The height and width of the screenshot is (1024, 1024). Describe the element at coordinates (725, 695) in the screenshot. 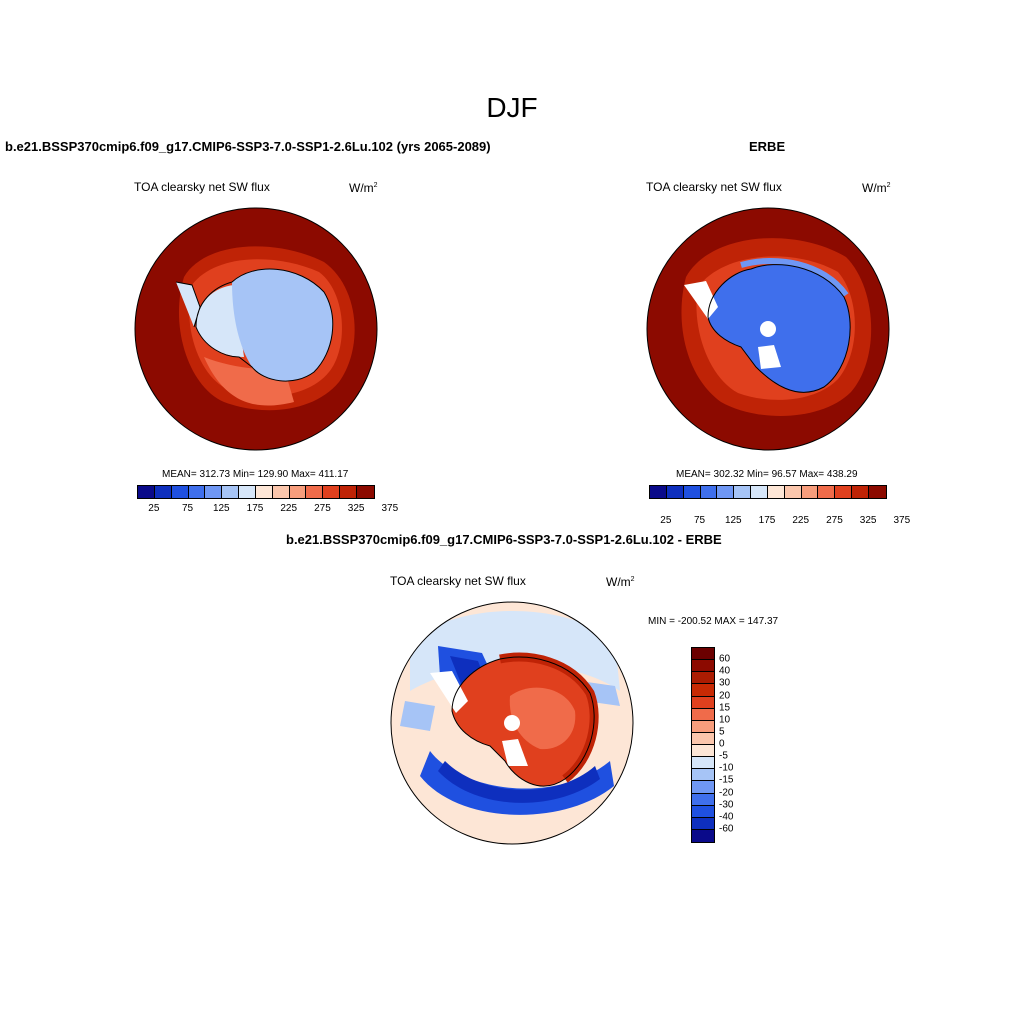

I see `diff-colorbar-tick-label: 20` at that location.